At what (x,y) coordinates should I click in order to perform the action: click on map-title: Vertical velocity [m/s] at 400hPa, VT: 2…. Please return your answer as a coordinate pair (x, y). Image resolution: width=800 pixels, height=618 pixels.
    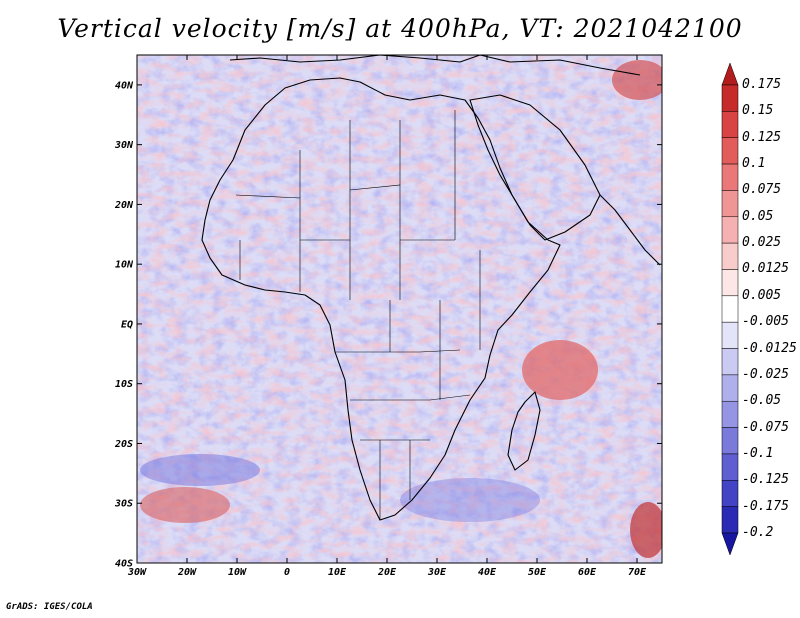
    Looking at the image, I should click on (400, 28).